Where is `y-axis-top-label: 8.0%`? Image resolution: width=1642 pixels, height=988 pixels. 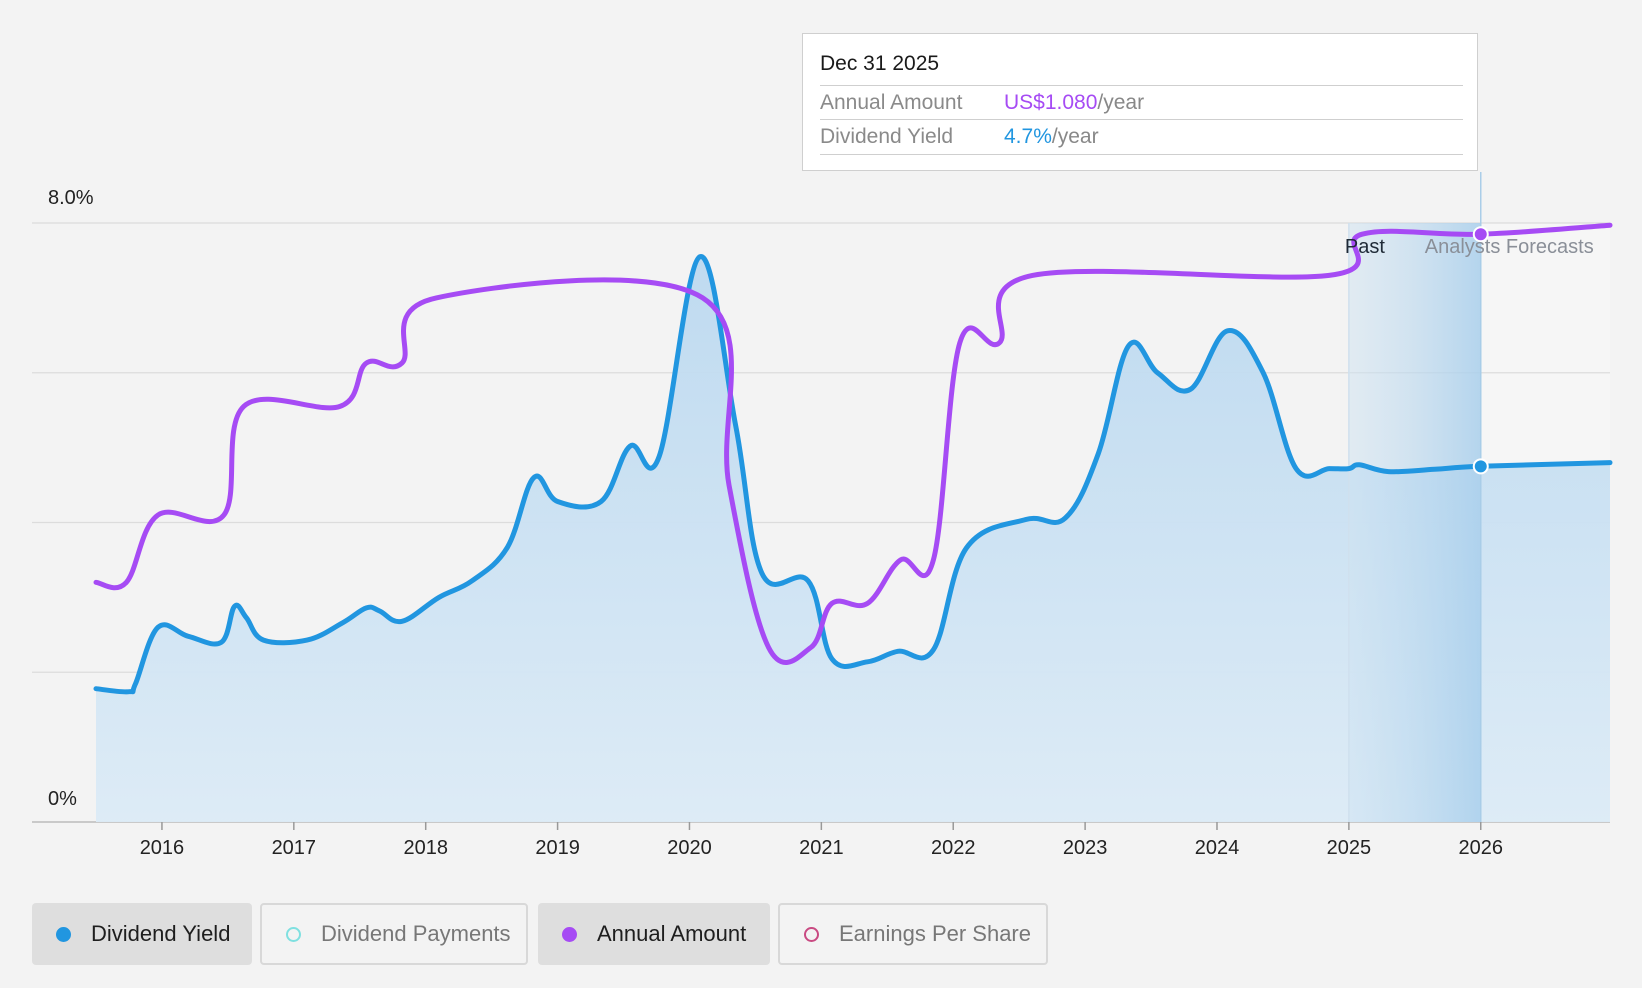 y-axis-top-label: 8.0% is located at coordinates (71, 198).